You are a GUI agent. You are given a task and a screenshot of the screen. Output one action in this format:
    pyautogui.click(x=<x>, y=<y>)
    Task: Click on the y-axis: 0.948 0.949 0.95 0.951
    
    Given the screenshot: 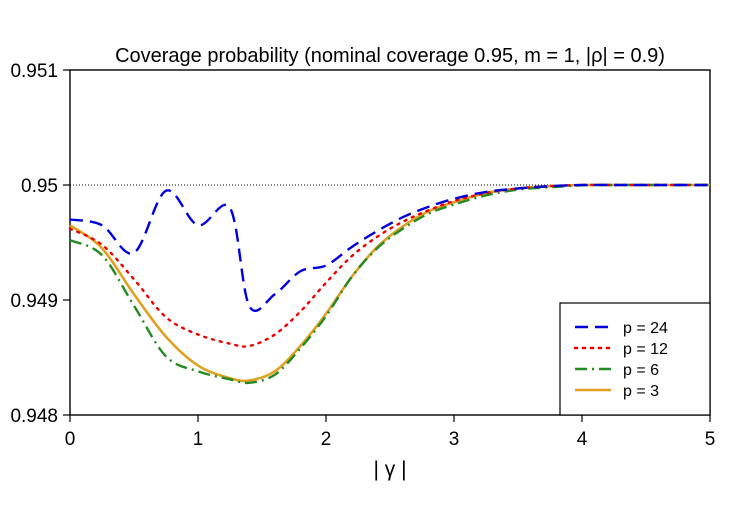 What is the action you would take?
    pyautogui.click(x=40, y=244)
    